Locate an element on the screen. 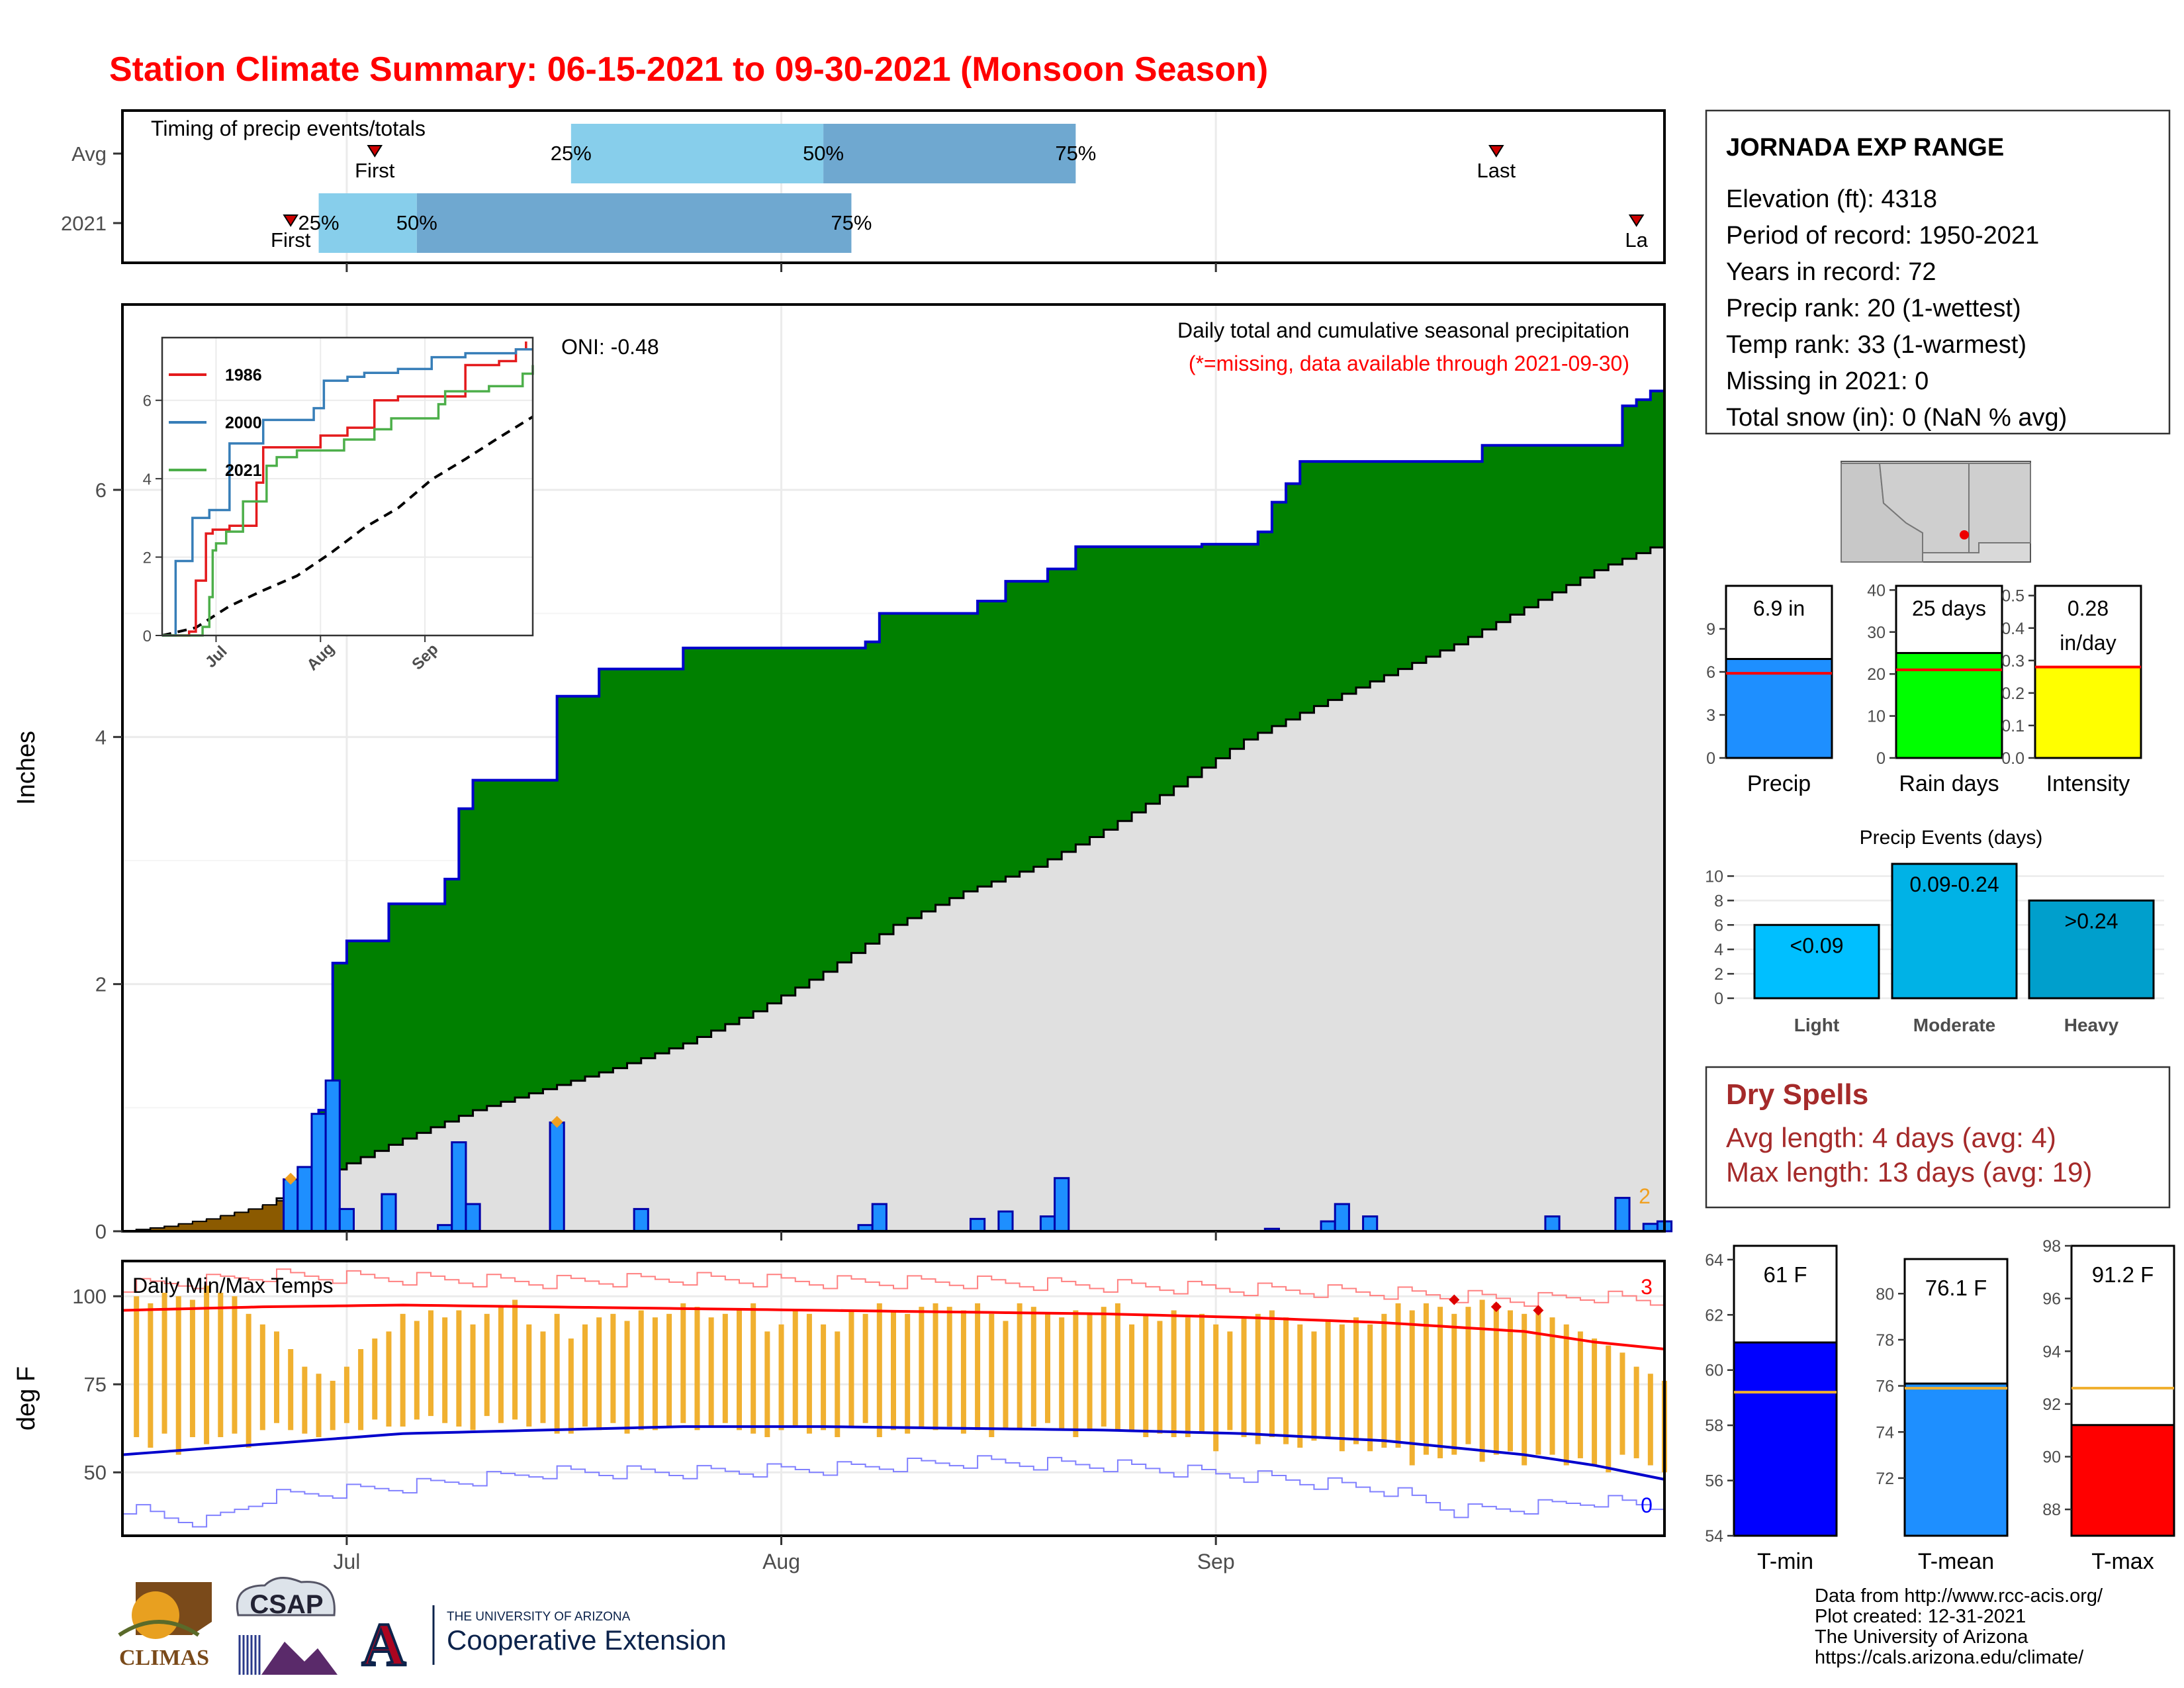 The width and height of the screenshot is (2184, 1688). mini-chart-tick-label: 6 is located at coordinates (1710, 672).